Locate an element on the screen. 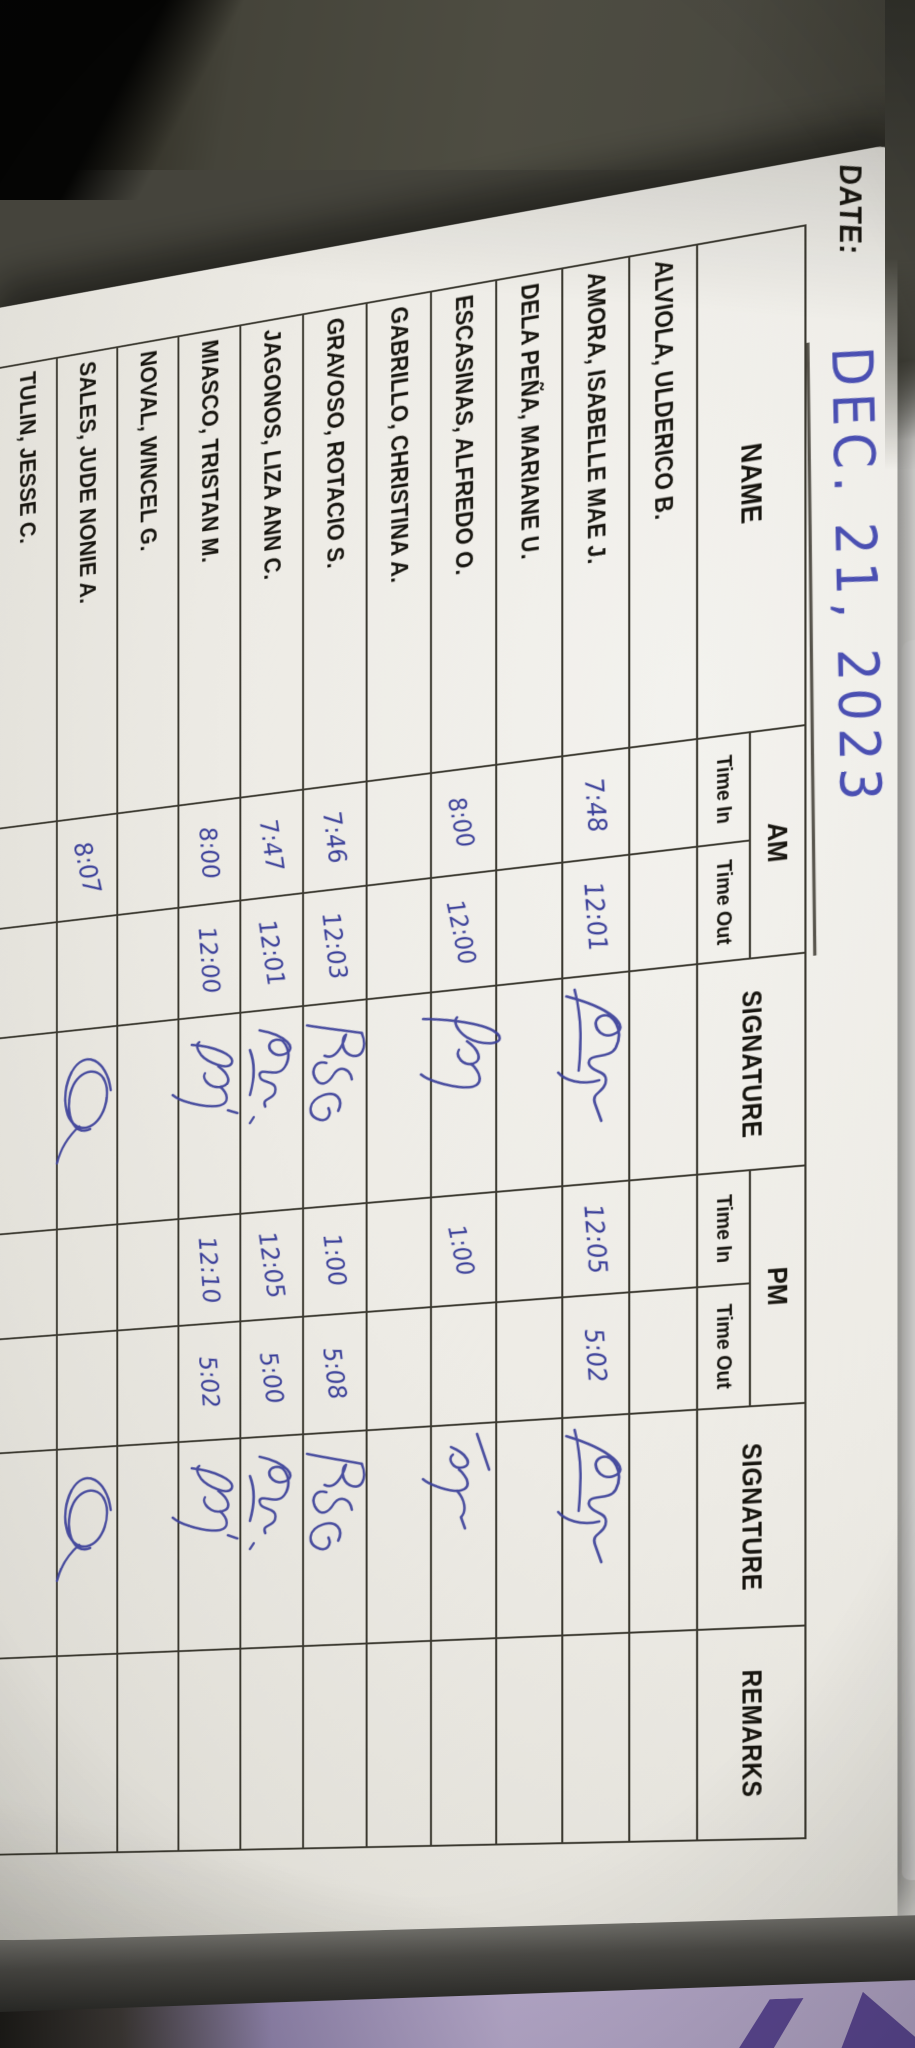 Image resolution: width=915 pixels, height=2048 pixels. row-name-cell: SALES, JUDE NONIE A. is located at coordinates (87, 584).